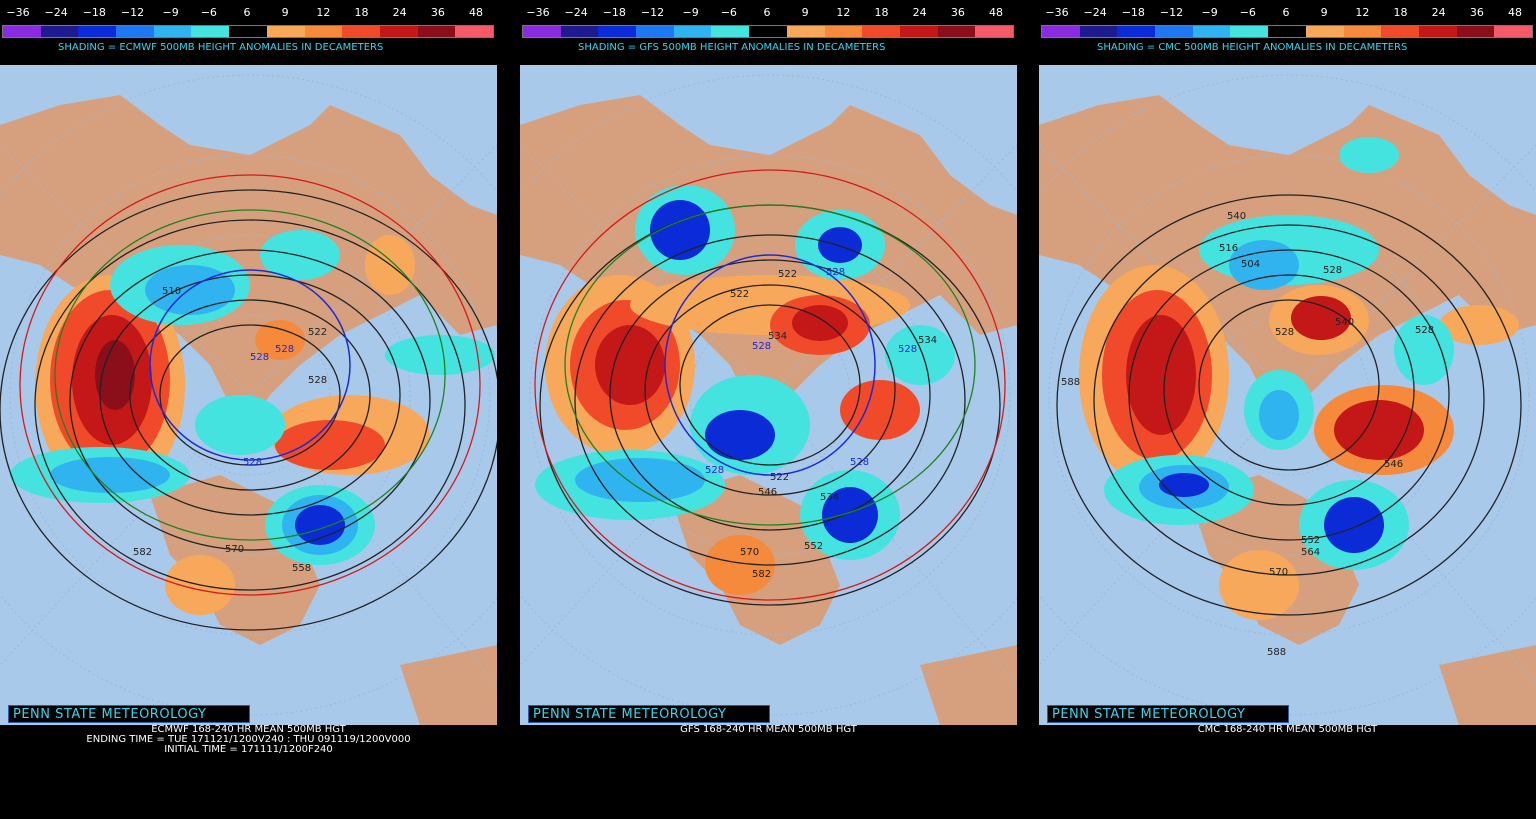 The image size is (1536, 819). What do you see at coordinates (768, 729) in the screenshot?
I see `map-caption: GFS 168-240 HR MEAN 500MB HGT` at bounding box center [768, 729].